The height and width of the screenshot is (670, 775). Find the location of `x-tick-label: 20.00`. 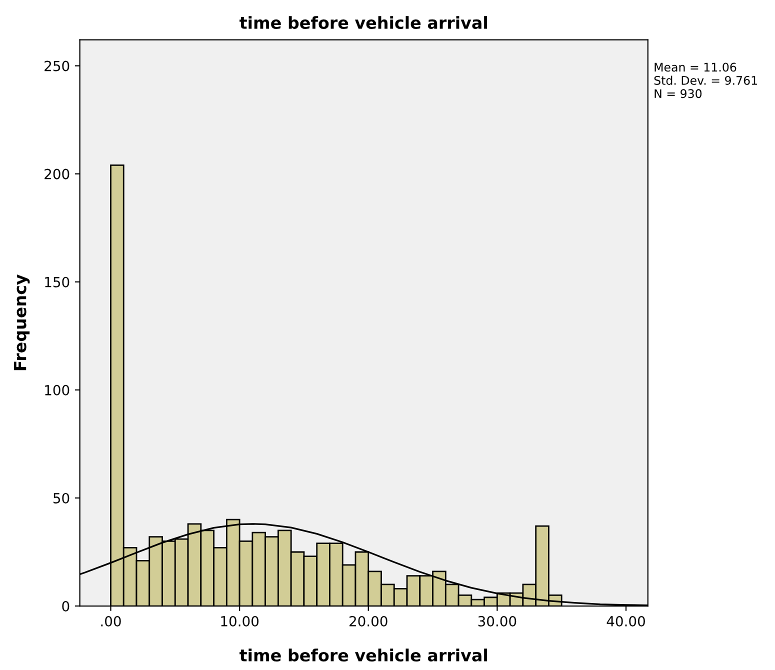

x-tick-label: 20.00 is located at coordinates (369, 621).